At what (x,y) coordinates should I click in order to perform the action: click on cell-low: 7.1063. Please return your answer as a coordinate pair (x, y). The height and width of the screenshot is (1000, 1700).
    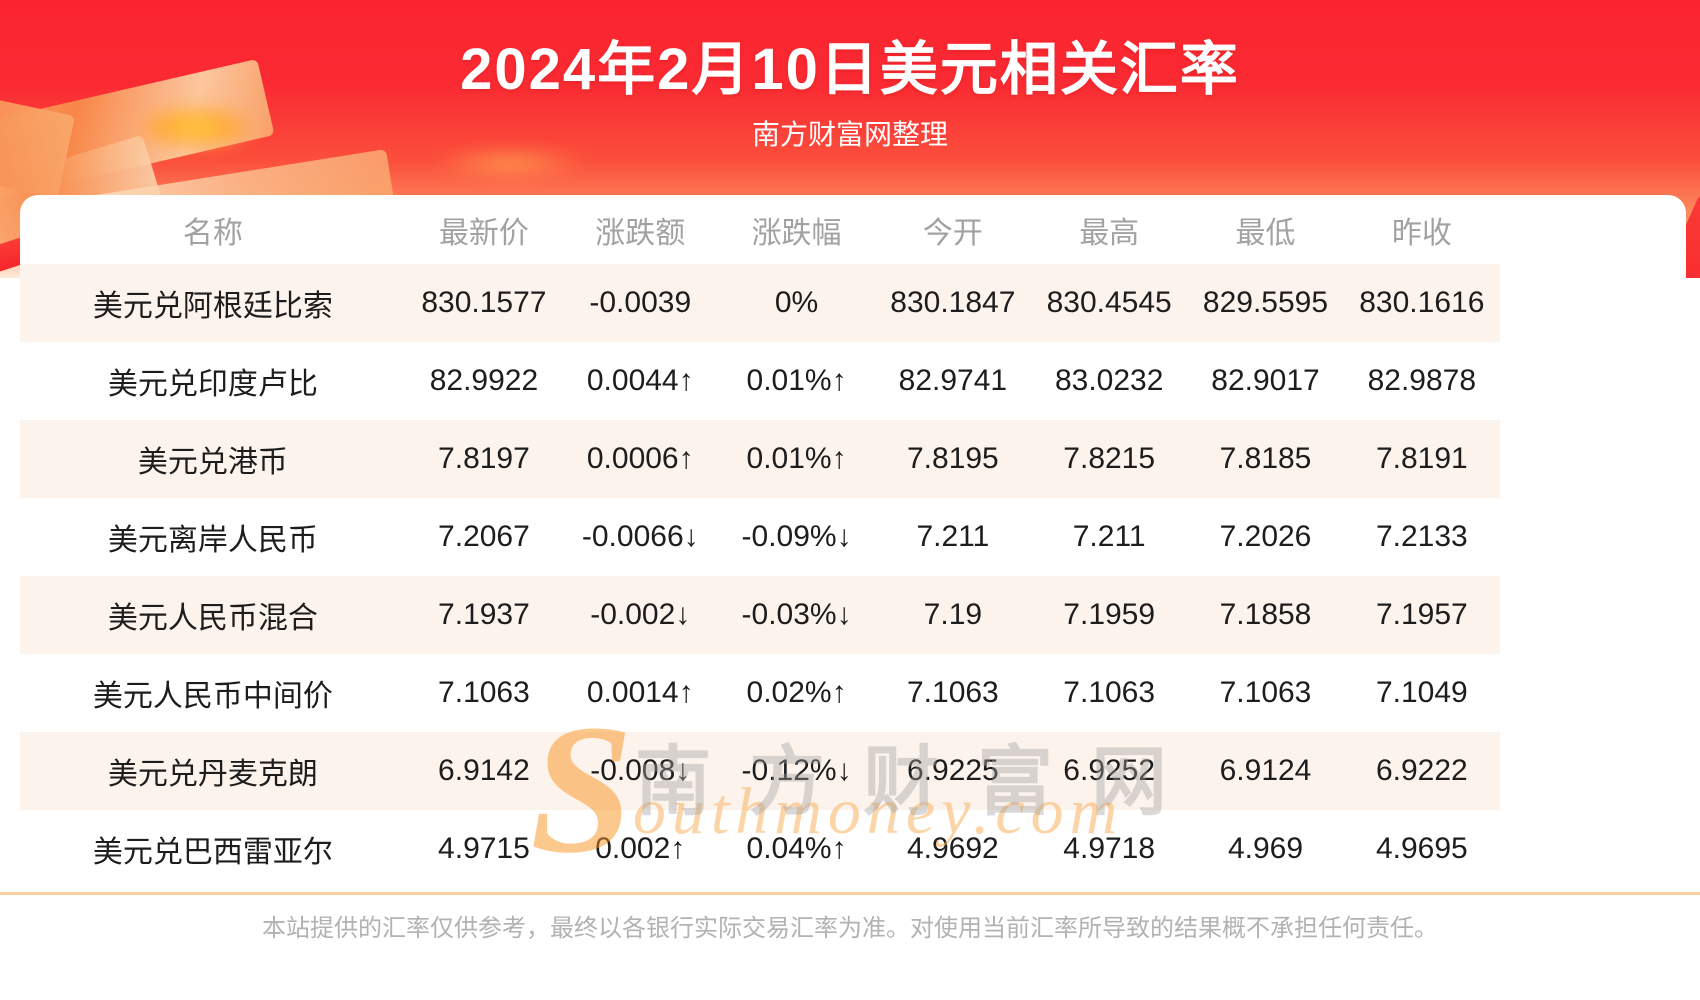
    Looking at the image, I should click on (1265, 692).